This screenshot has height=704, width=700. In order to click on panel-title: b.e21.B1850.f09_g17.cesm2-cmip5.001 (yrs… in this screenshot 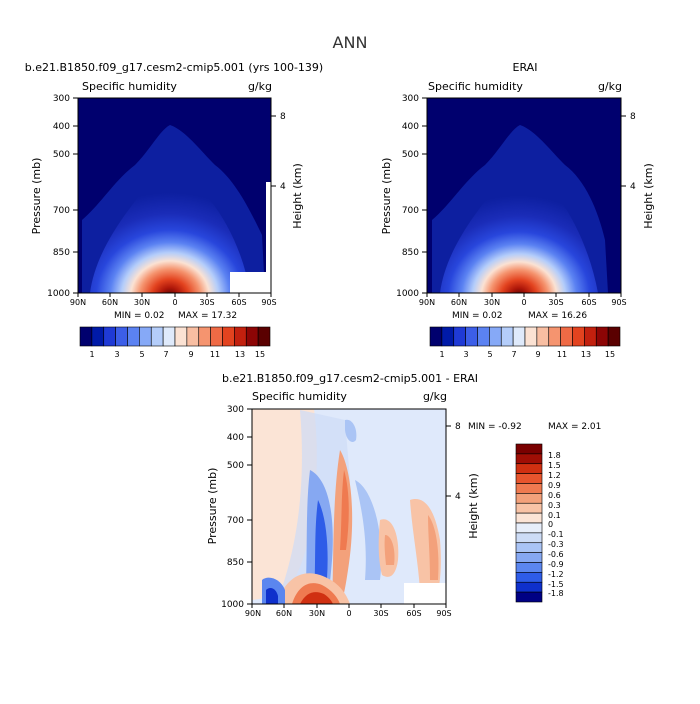, I will do `click(174, 67)`.